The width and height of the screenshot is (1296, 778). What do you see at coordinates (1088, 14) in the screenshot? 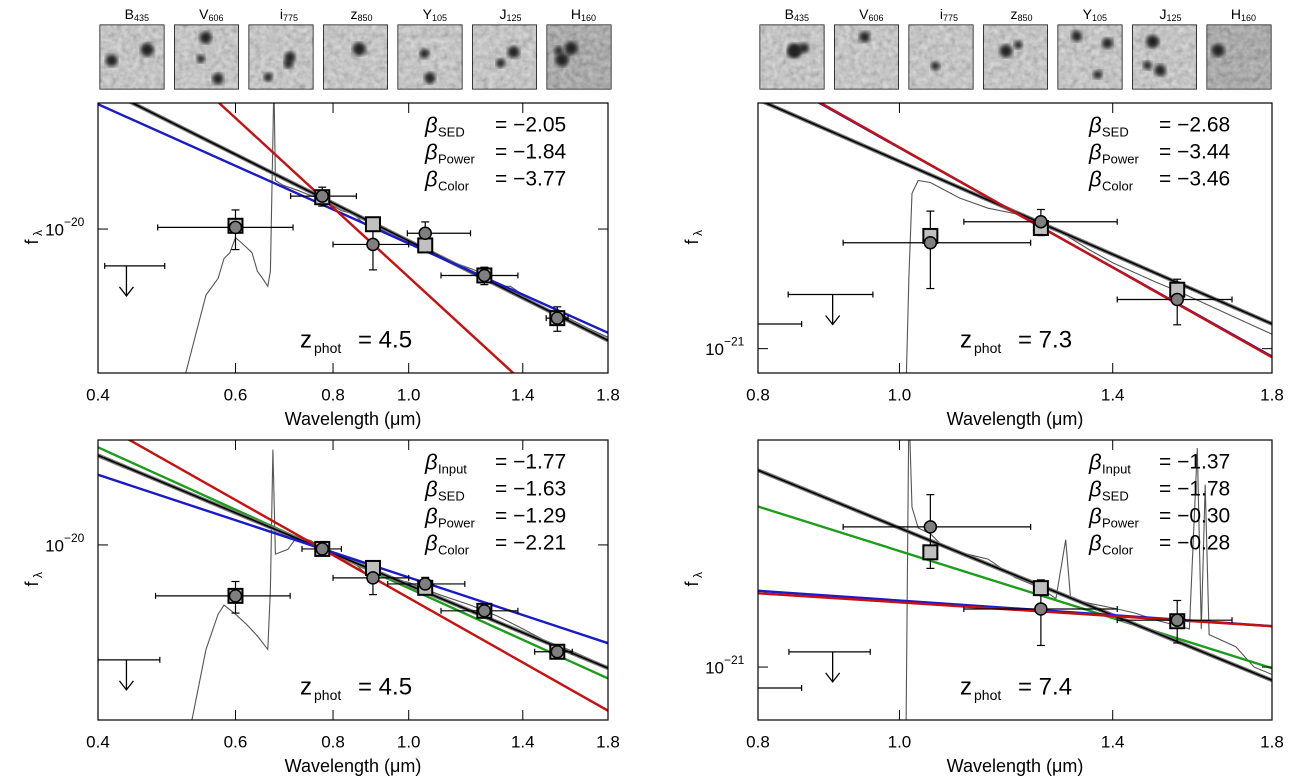
I see `stamp-band: Y` at bounding box center [1088, 14].